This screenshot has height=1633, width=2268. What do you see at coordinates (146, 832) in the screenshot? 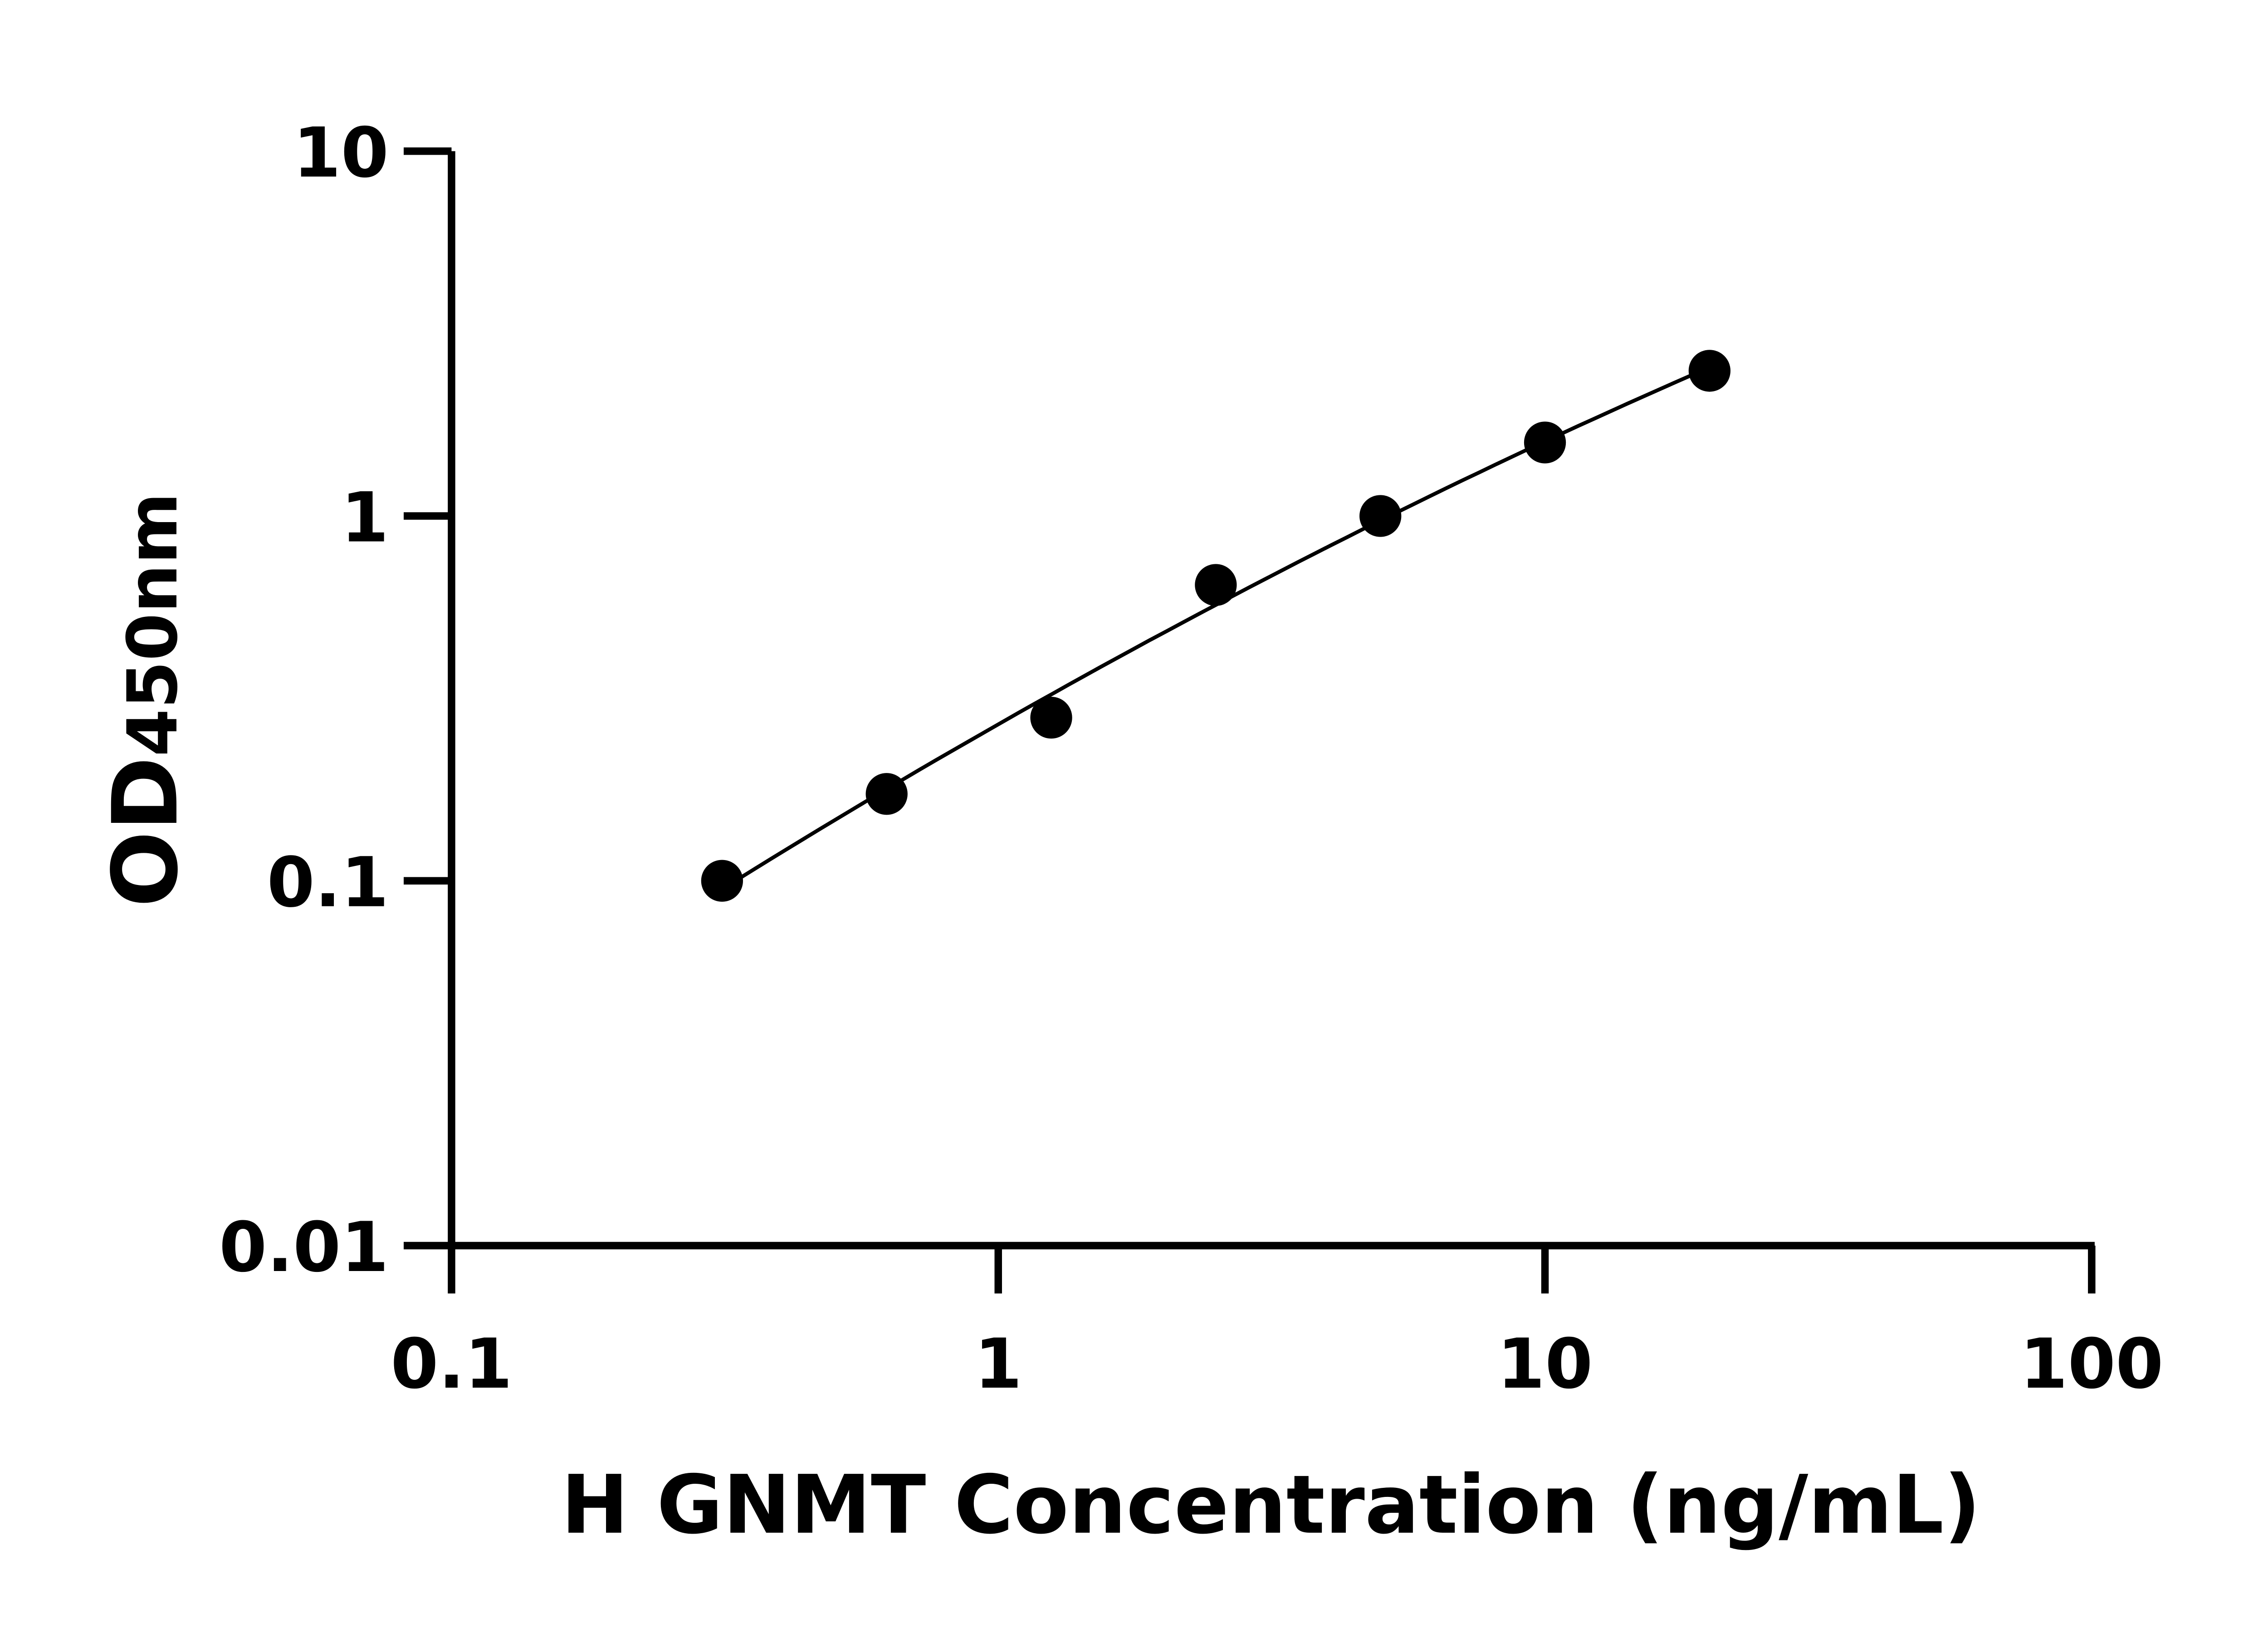
I see `y-axis-label-main: OD` at bounding box center [146, 832].